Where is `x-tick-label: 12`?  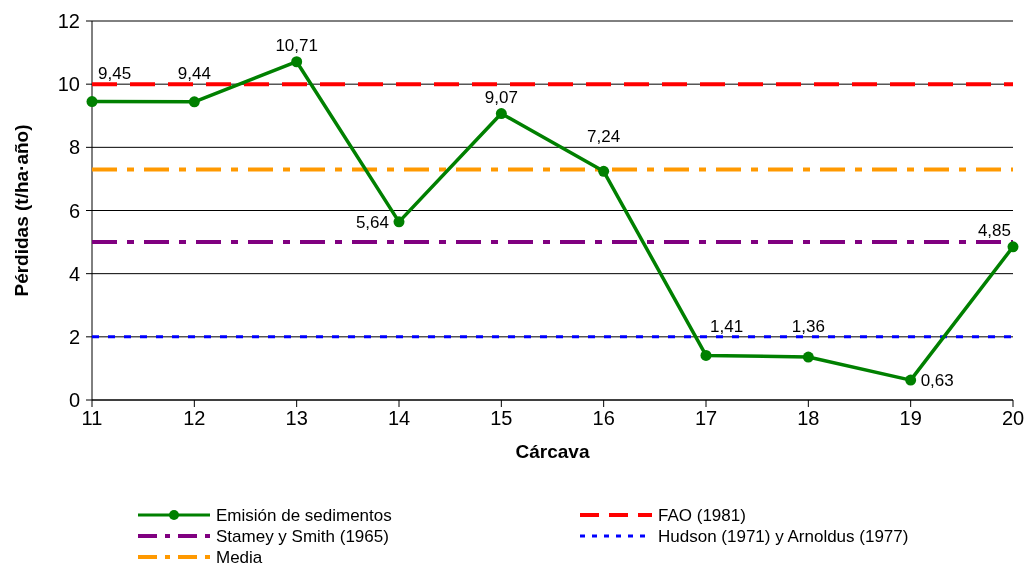
x-tick-label: 12 is located at coordinates (194, 418).